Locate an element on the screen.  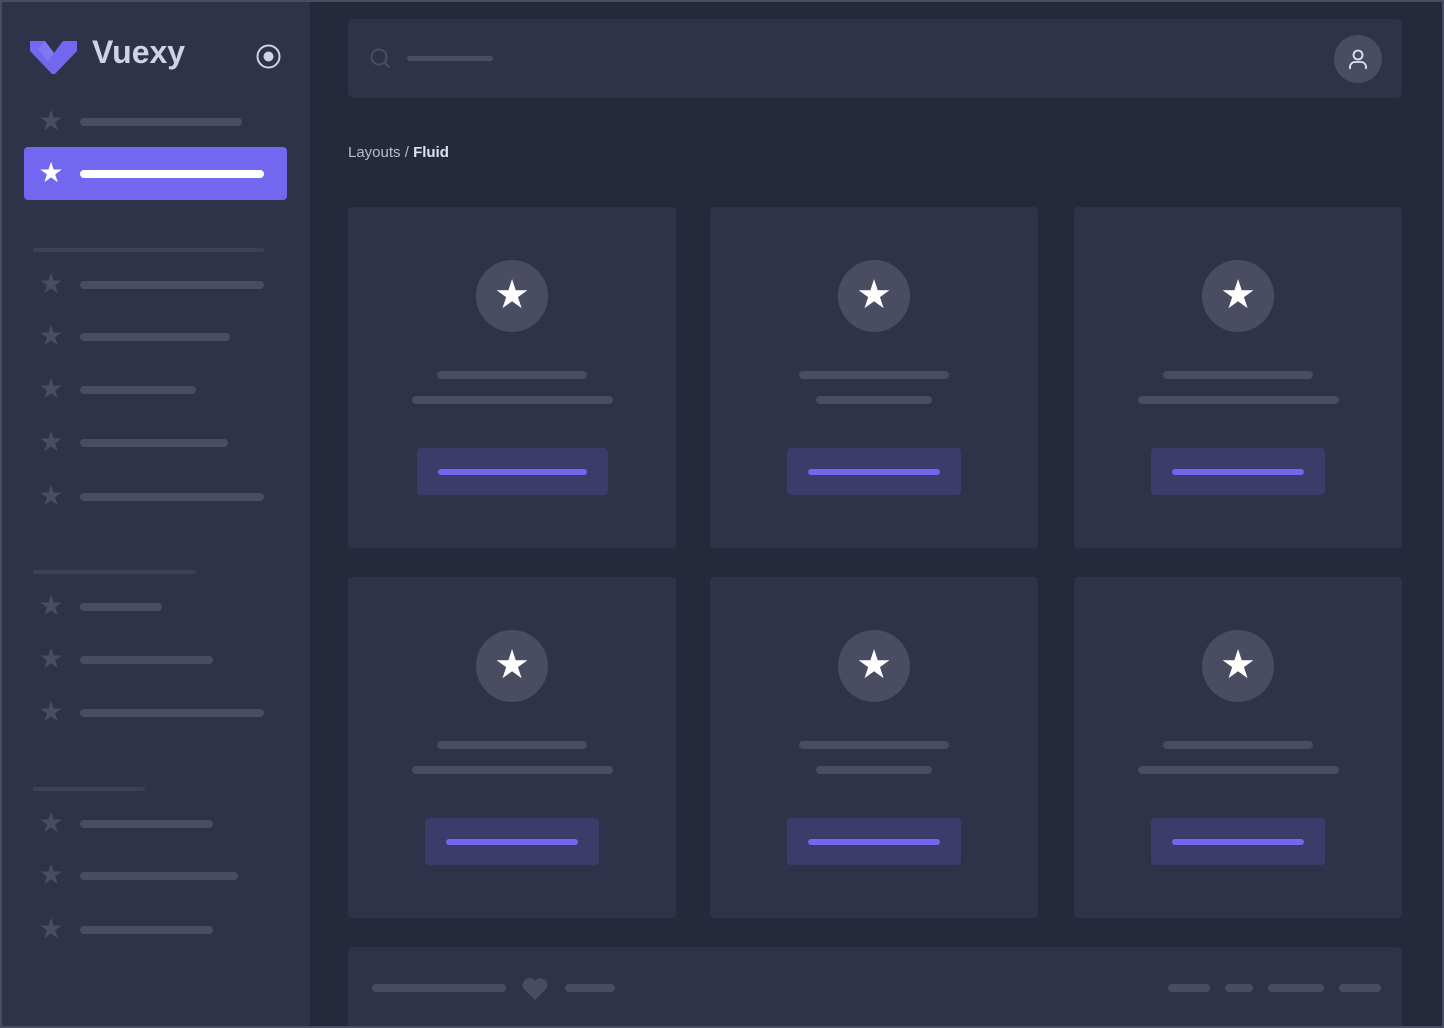
vuexy-logo-icon is located at coordinates (53, 57).